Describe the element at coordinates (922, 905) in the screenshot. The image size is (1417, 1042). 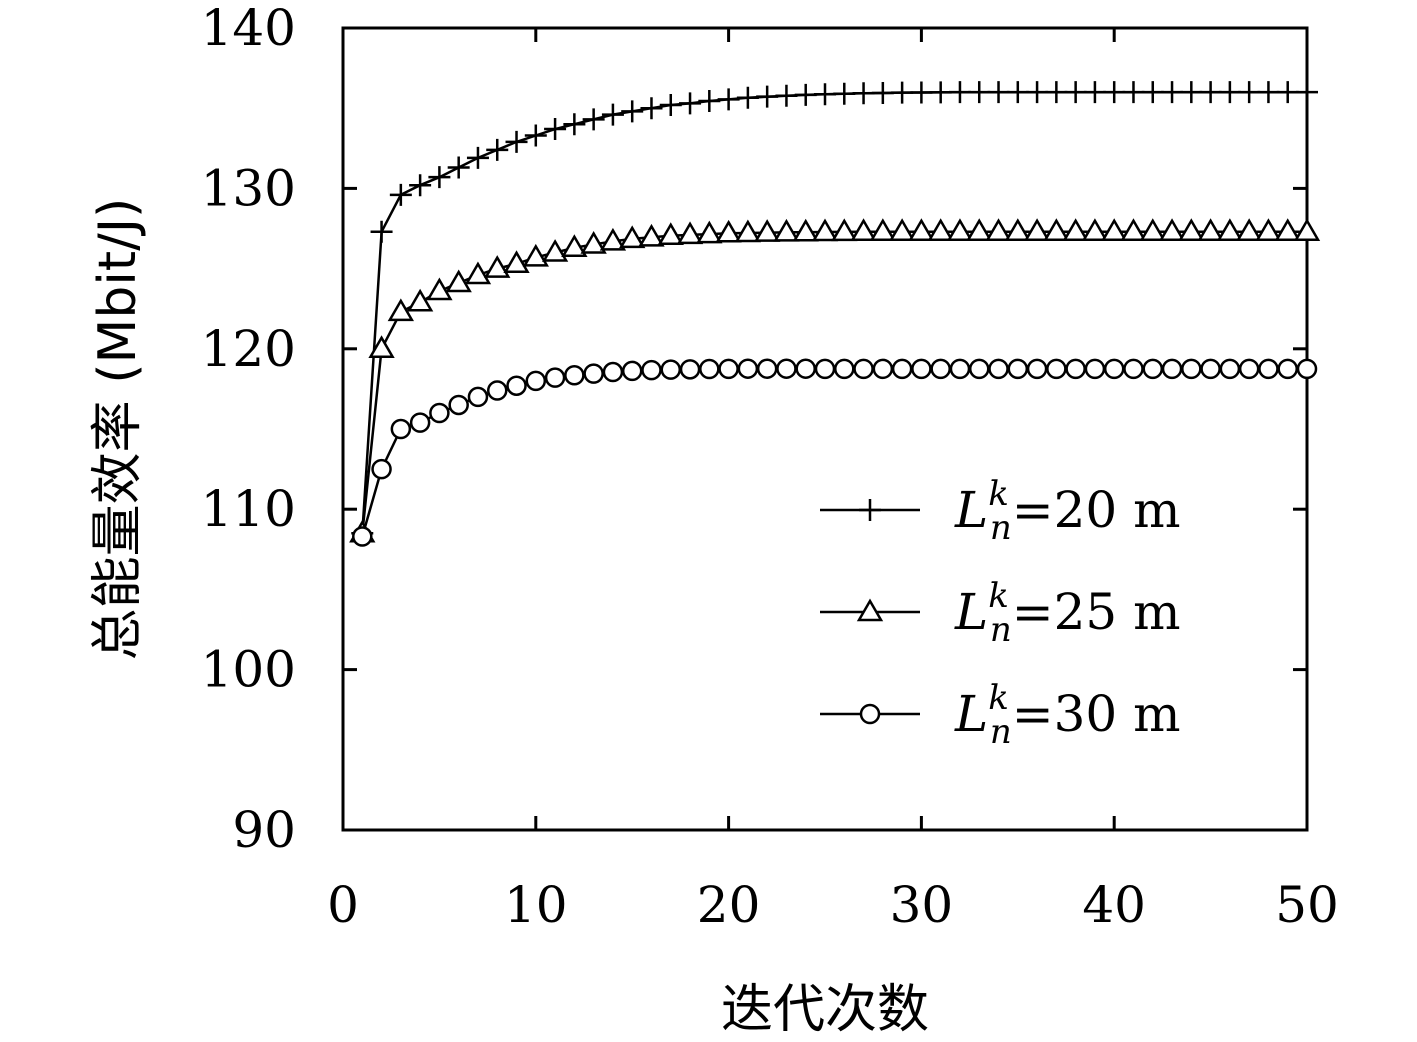
I see `x-tick-label: 30` at that location.